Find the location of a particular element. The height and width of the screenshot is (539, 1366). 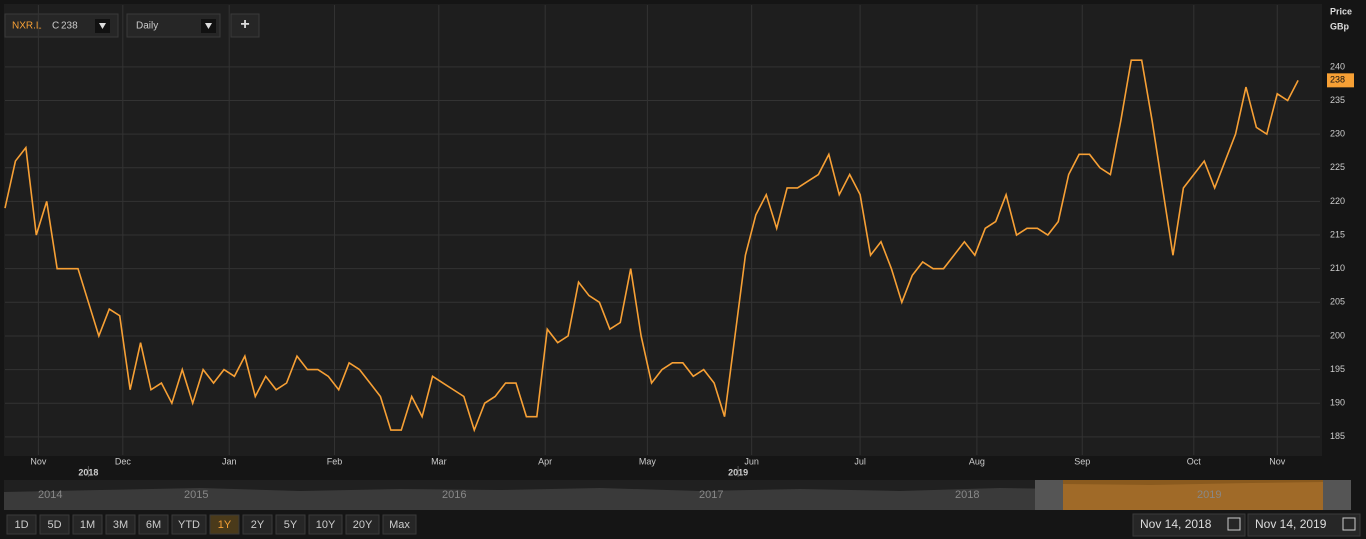

range-button-label: YTD is located at coordinates (189, 525).